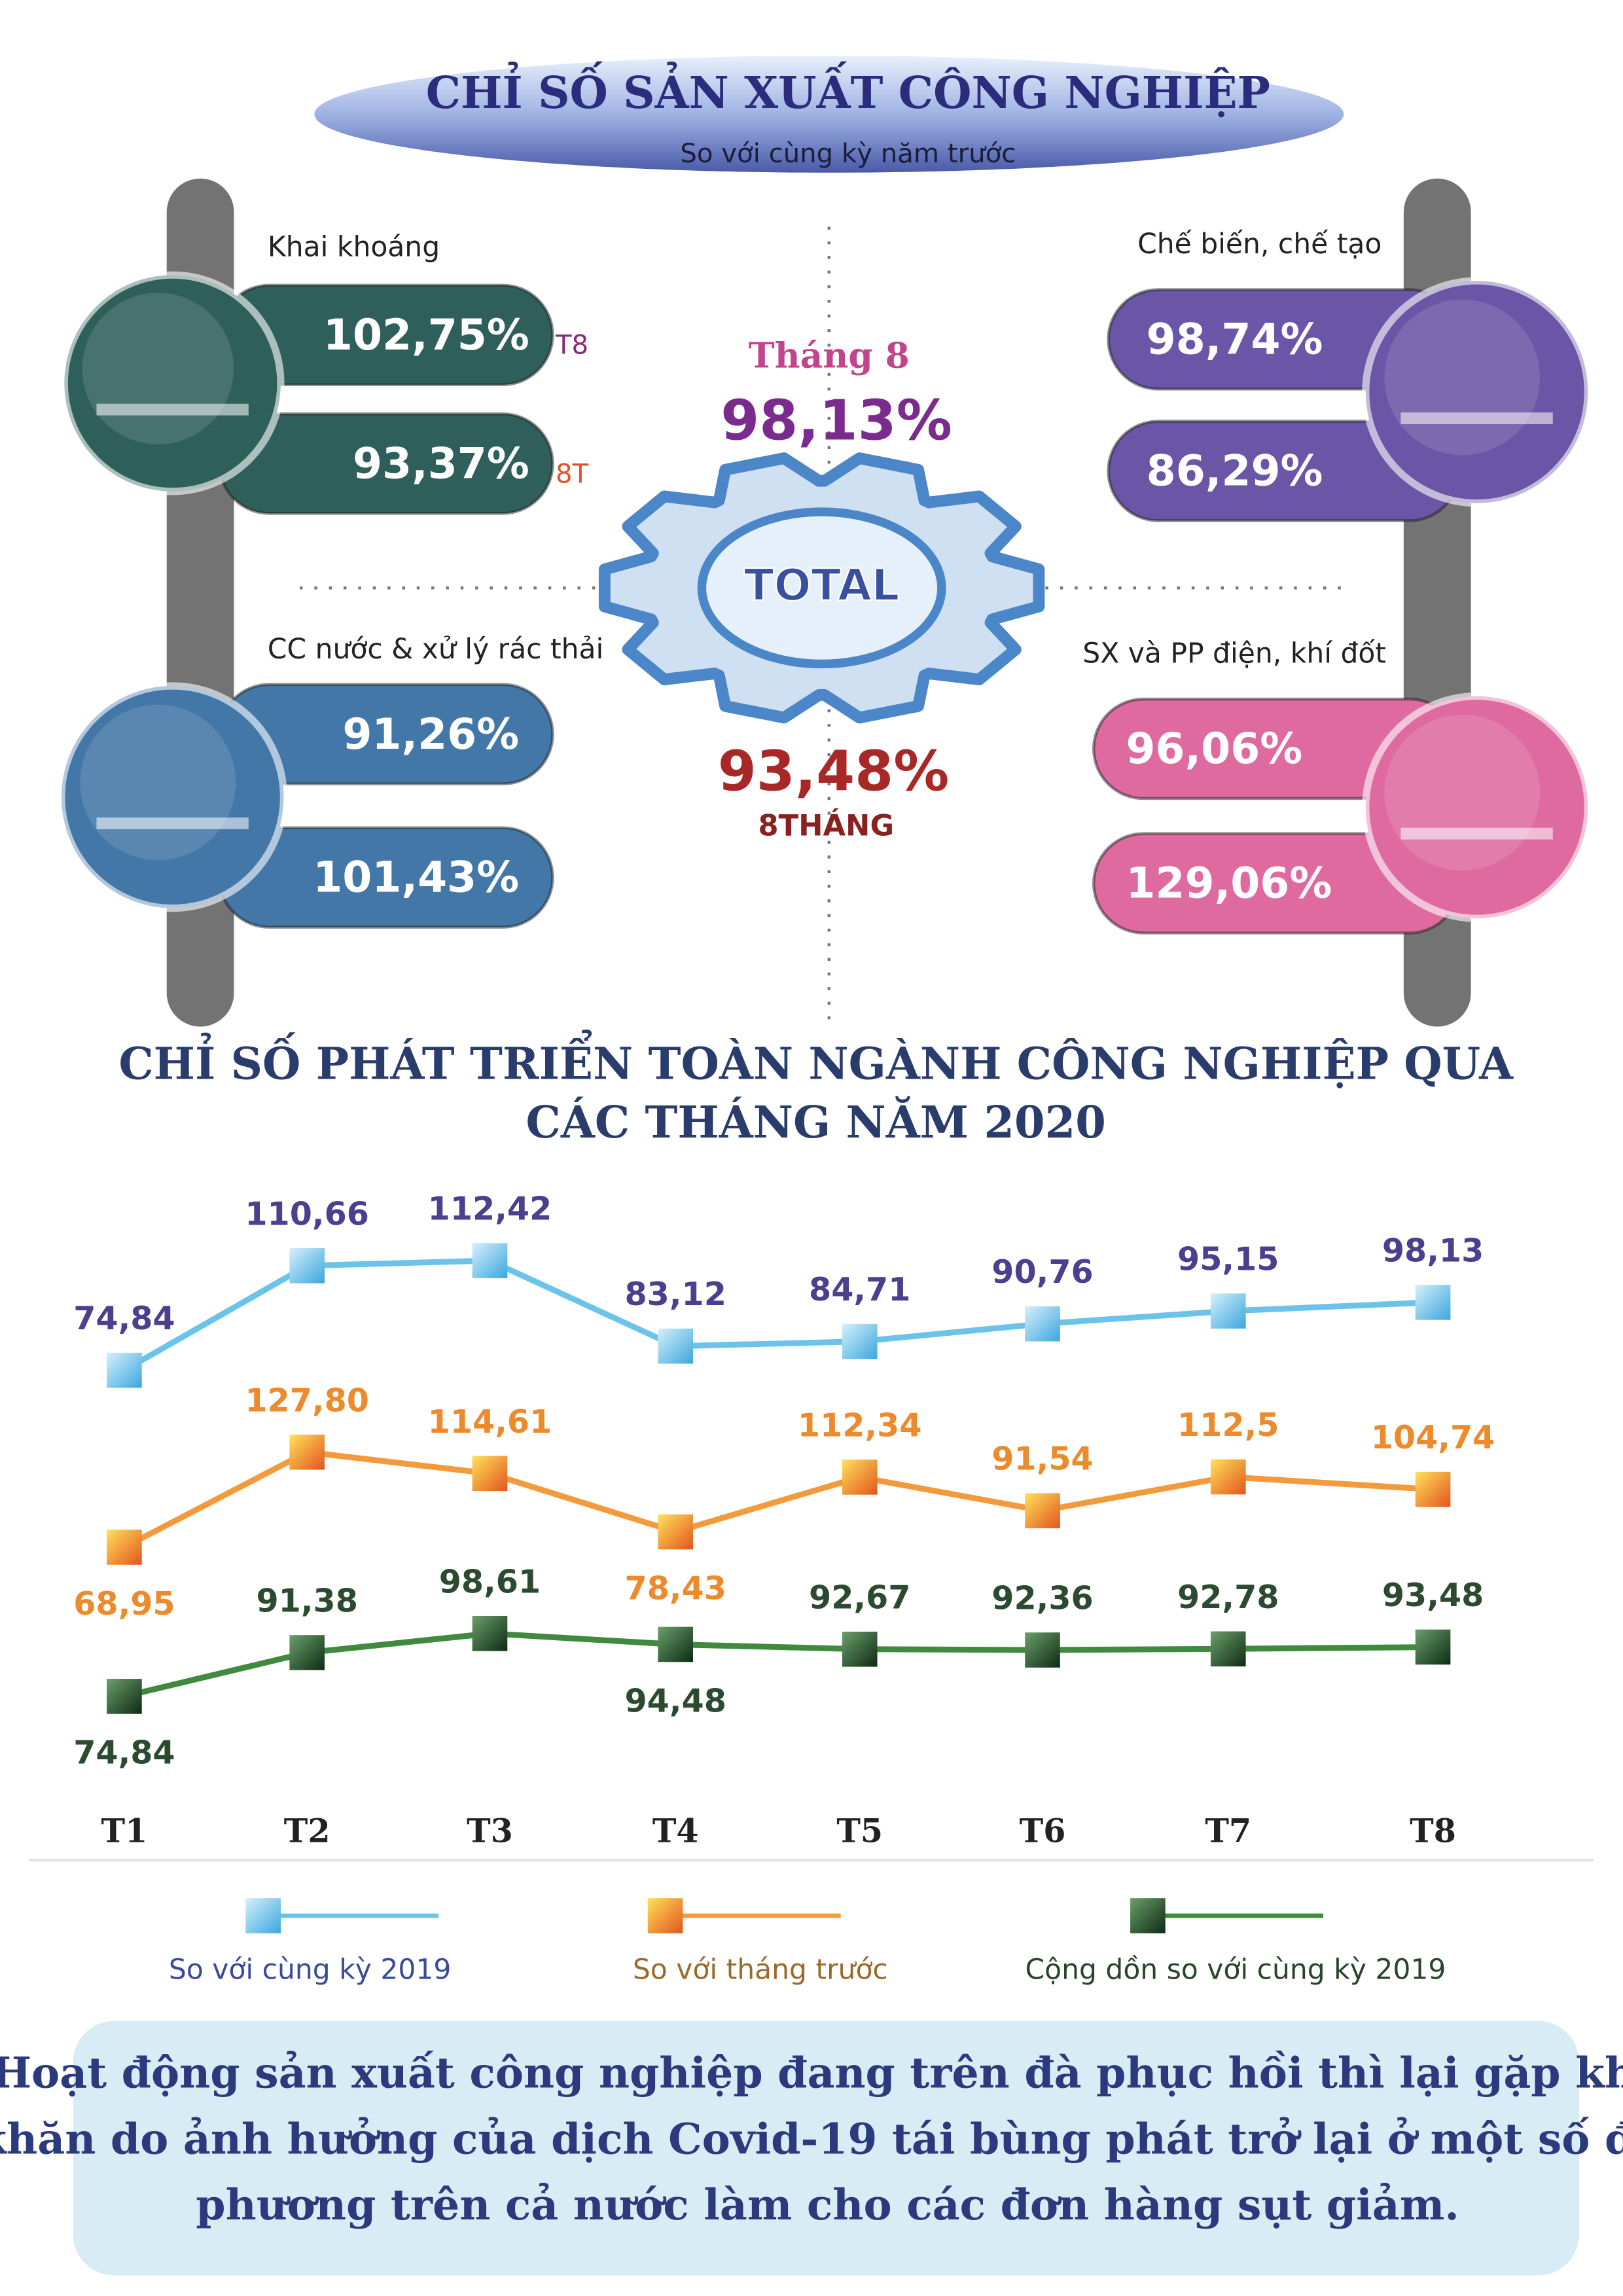  I want to click on data-label: 127,80, so click(307, 1400).